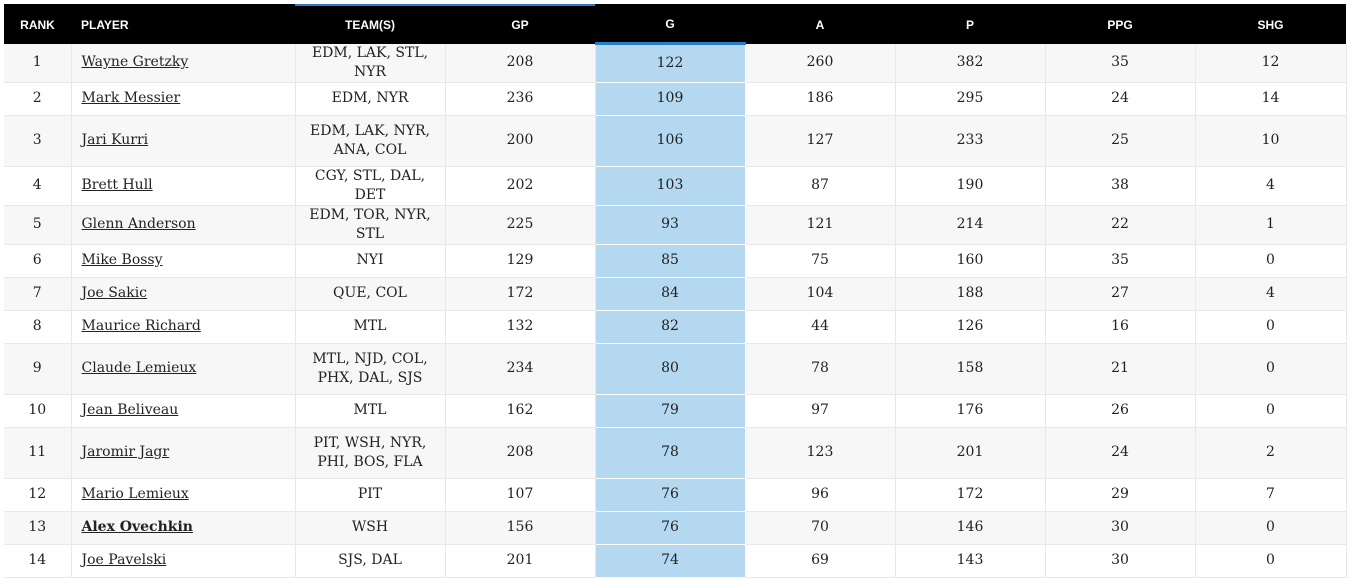 The height and width of the screenshot is (578, 1354). Describe the element at coordinates (124, 560) in the screenshot. I see `player-link: Joe Pavelski` at that location.